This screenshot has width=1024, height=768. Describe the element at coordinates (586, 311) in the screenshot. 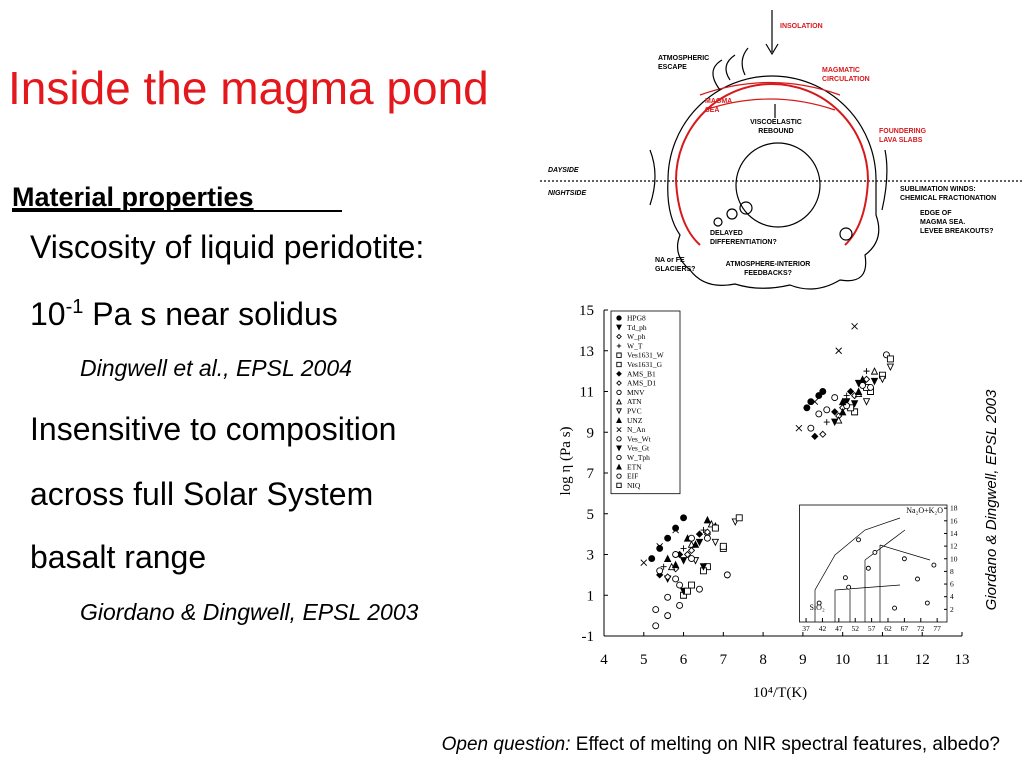

I see `y-tick-label: 15` at that location.